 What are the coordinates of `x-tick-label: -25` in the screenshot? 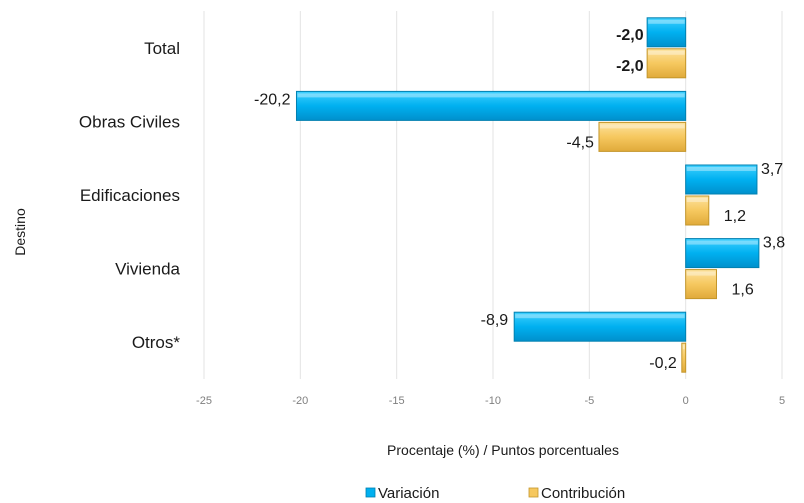 It's located at (204, 401).